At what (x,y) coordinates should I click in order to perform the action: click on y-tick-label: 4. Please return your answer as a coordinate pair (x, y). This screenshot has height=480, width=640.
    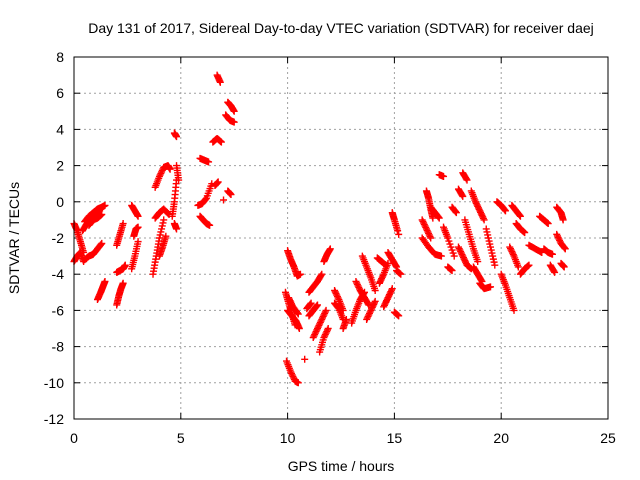
    Looking at the image, I should click on (60, 129).